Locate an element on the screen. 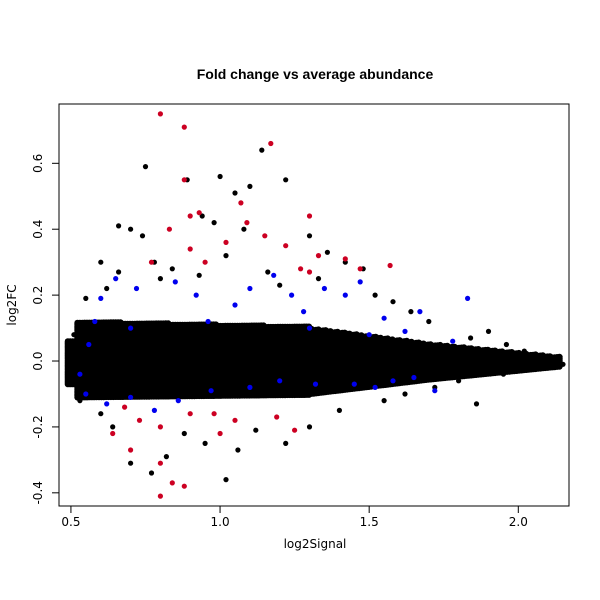 Image resolution: width=600 pixels, height=600 pixels. dense-point-cloud is located at coordinates (313, 360).